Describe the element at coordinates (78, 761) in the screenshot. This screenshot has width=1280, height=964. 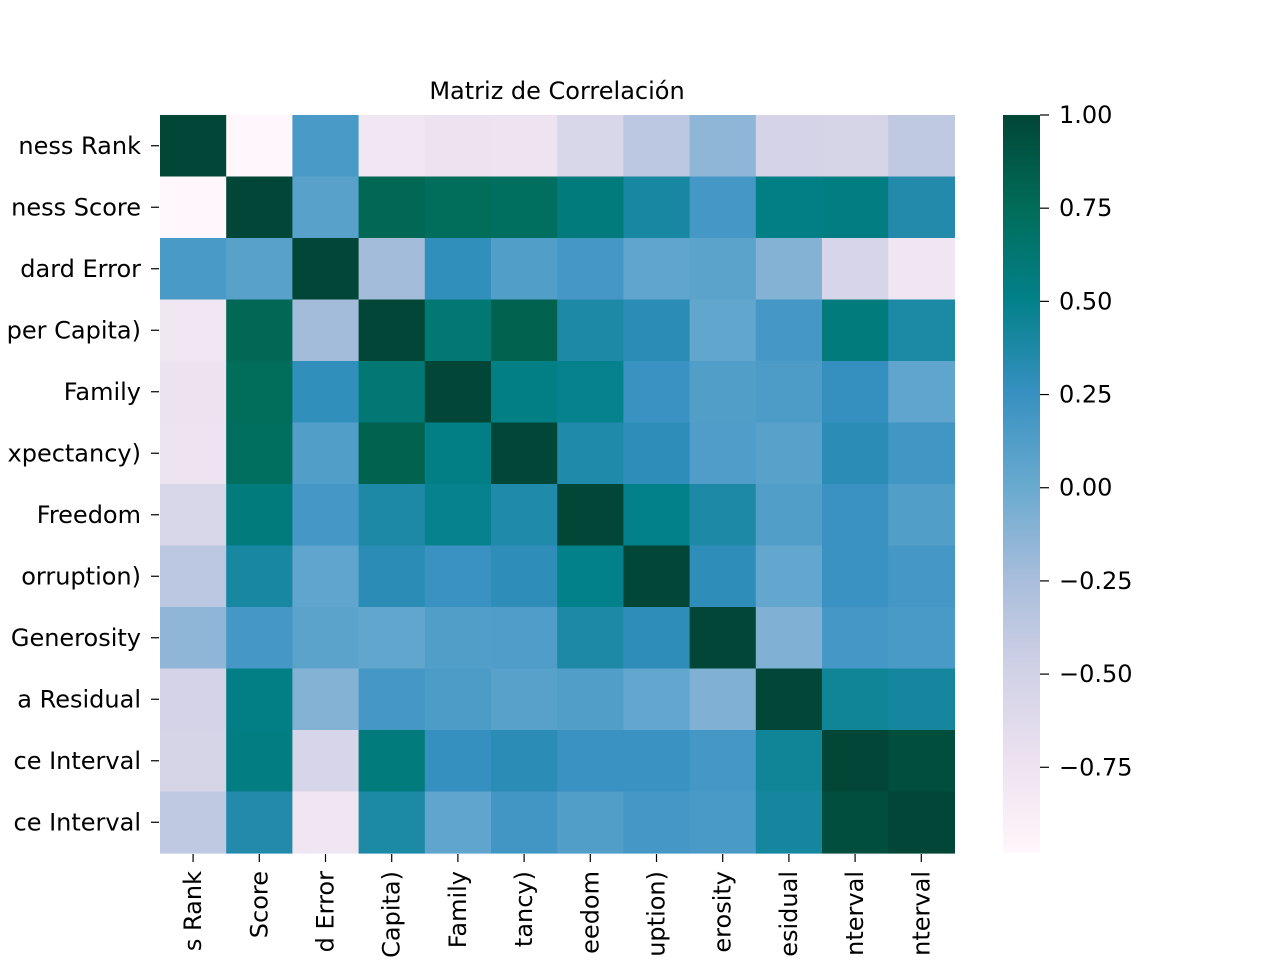
I see `row-label: ce Interval` at that location.